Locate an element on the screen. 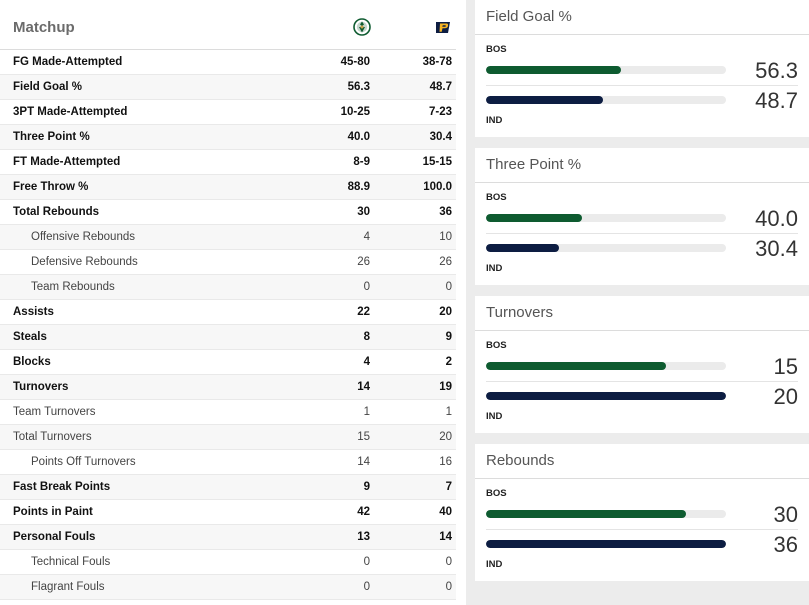 Image resolution: width=809 pixels, height=605 pixels. ind-value: 15-15 is located at coordinates (437, 162).